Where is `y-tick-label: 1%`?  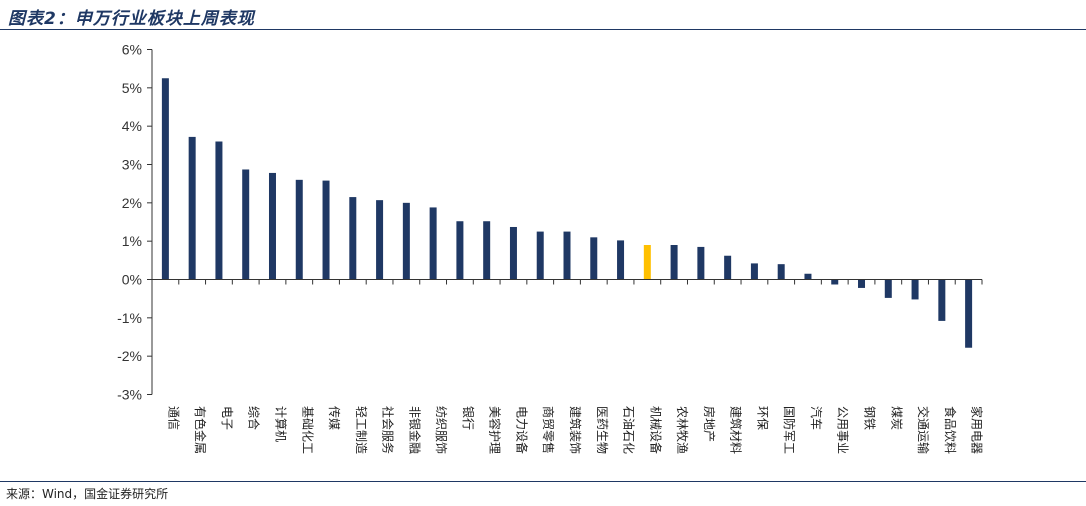
y-tick-label: 1% is located at coordinates (132, 241).